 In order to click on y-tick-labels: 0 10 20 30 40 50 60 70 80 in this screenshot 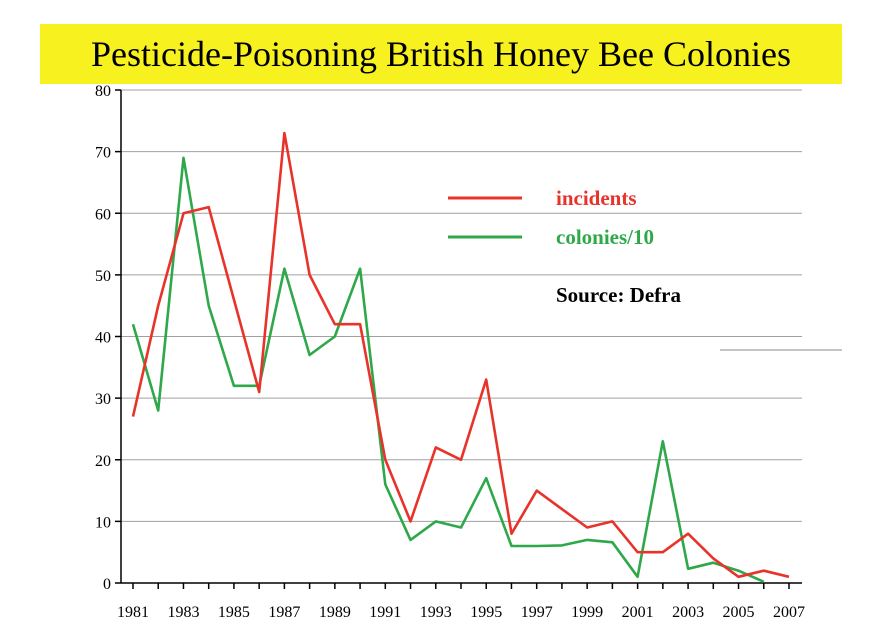, I will do `click(103, 338)`.